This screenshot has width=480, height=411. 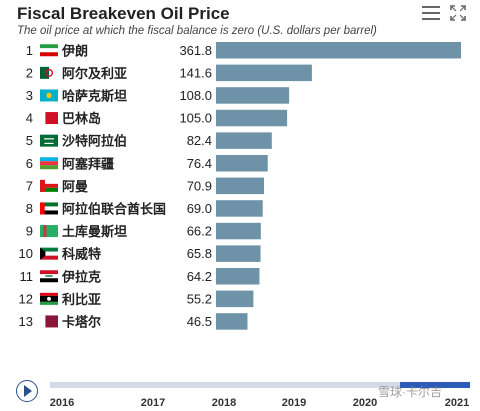 What do you see at coordinates (153, 403) in the screenshot?
I see `year-label-2017: 2017` at bounding box center [153, 403].